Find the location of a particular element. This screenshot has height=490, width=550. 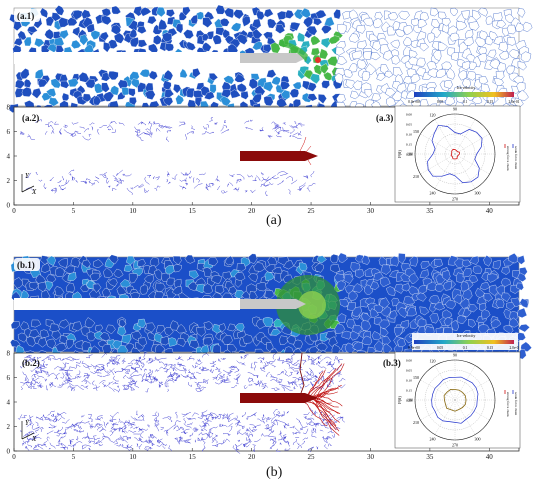

caption-b: (b) is located at coordinates (274, 472).